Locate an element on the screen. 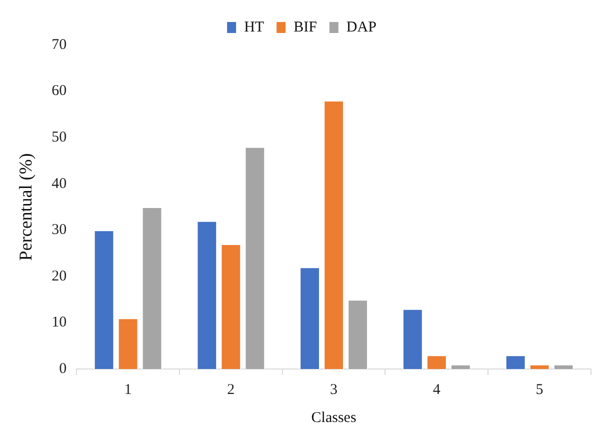  x-tick-label: 3 is located at coordinates (334, 390).